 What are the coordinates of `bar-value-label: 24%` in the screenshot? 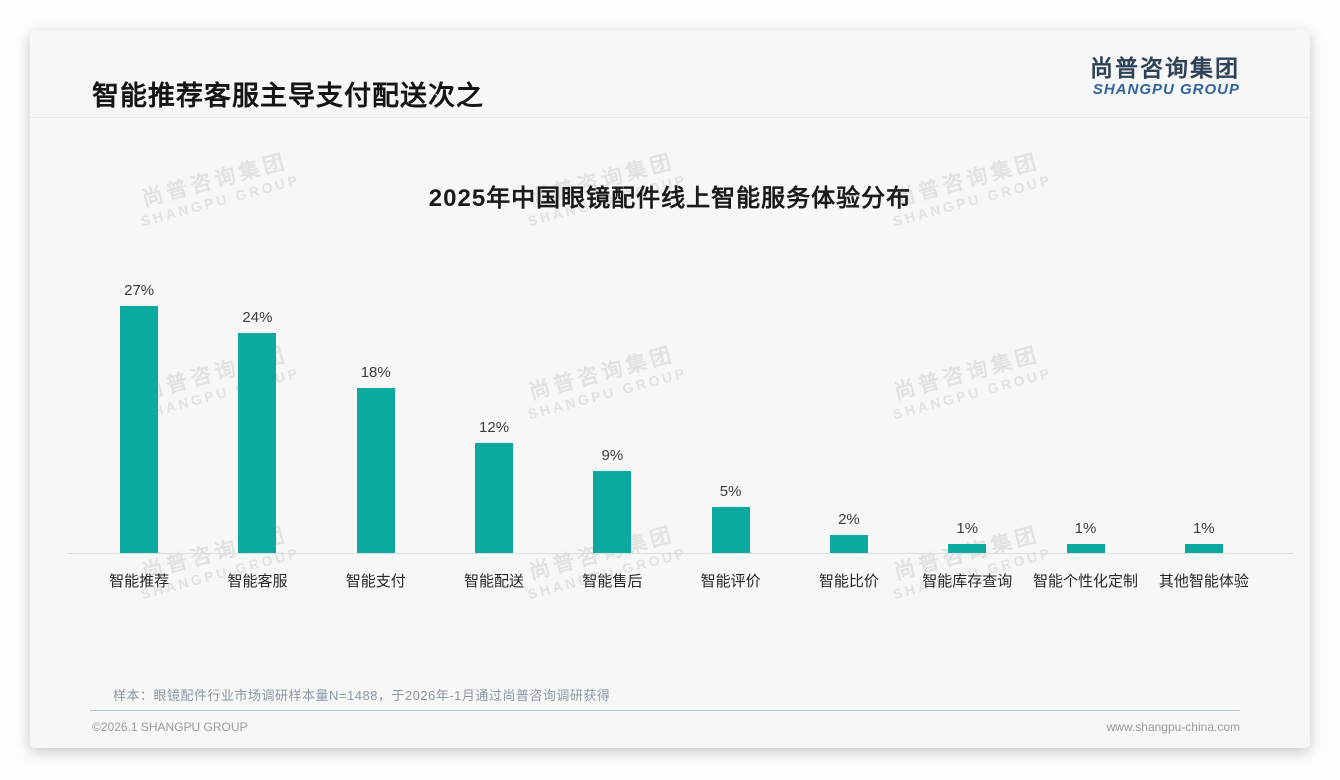 It's located at (257, 318).